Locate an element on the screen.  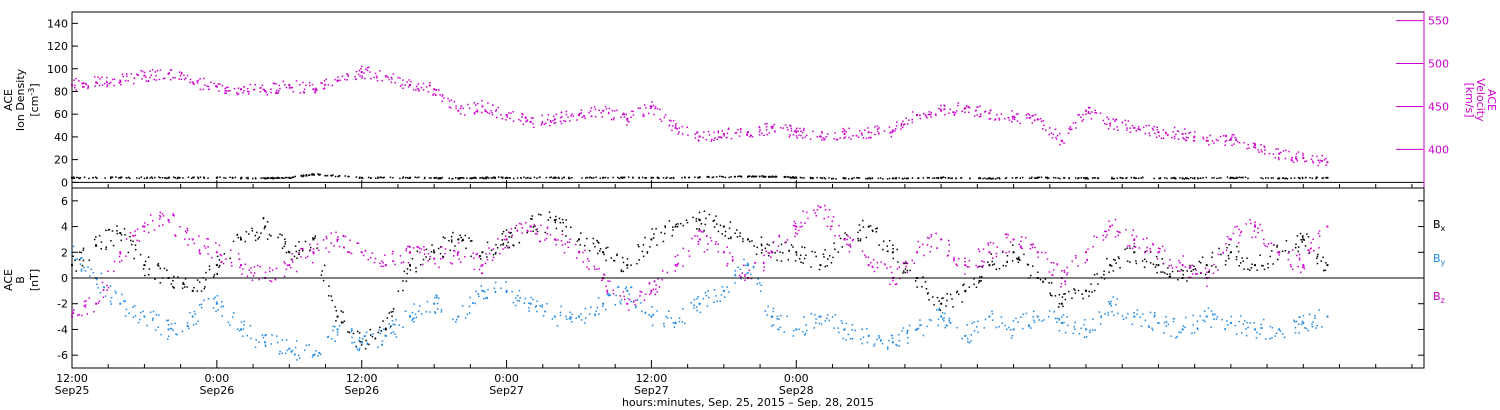
top-y2tick-label-3: 550 is located at coordinates (1438, 21).